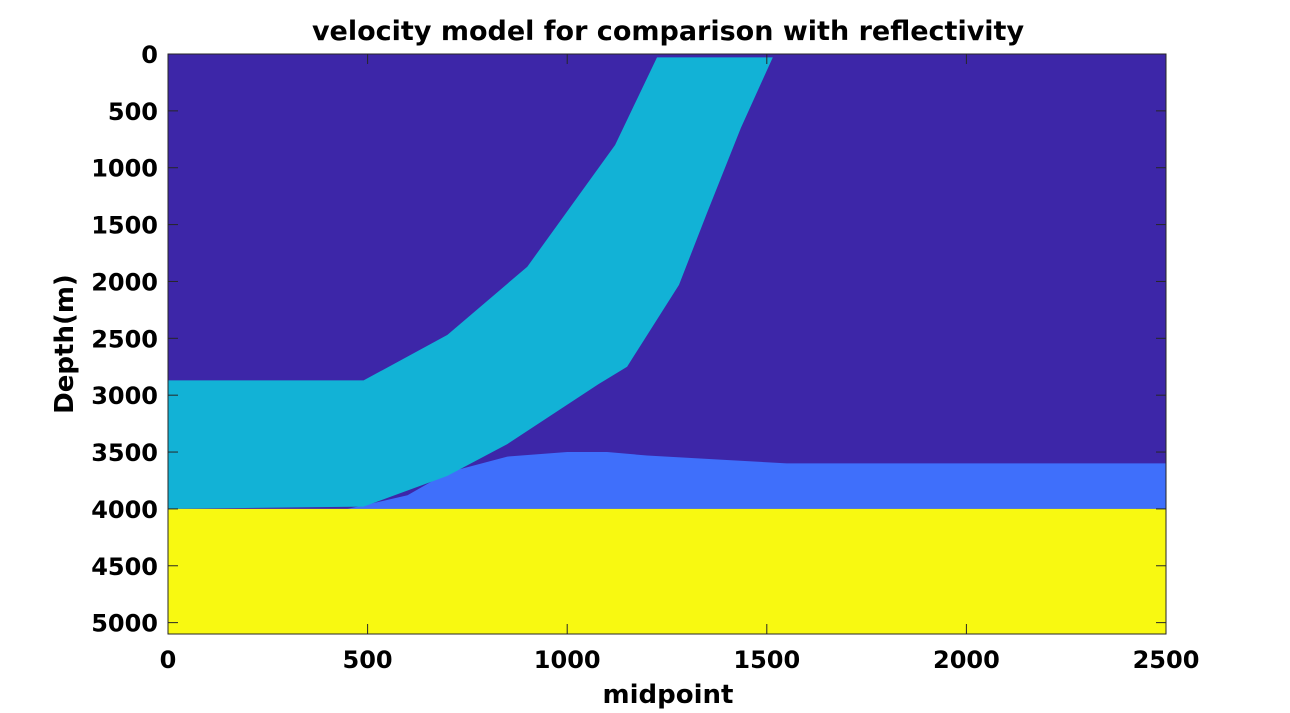 This screenshot has height=713, width=1290. What do you see at coordinates (567, 660) in the screenshot?
I see `x-tick-label: 1000` at bounding box center [567, 660].